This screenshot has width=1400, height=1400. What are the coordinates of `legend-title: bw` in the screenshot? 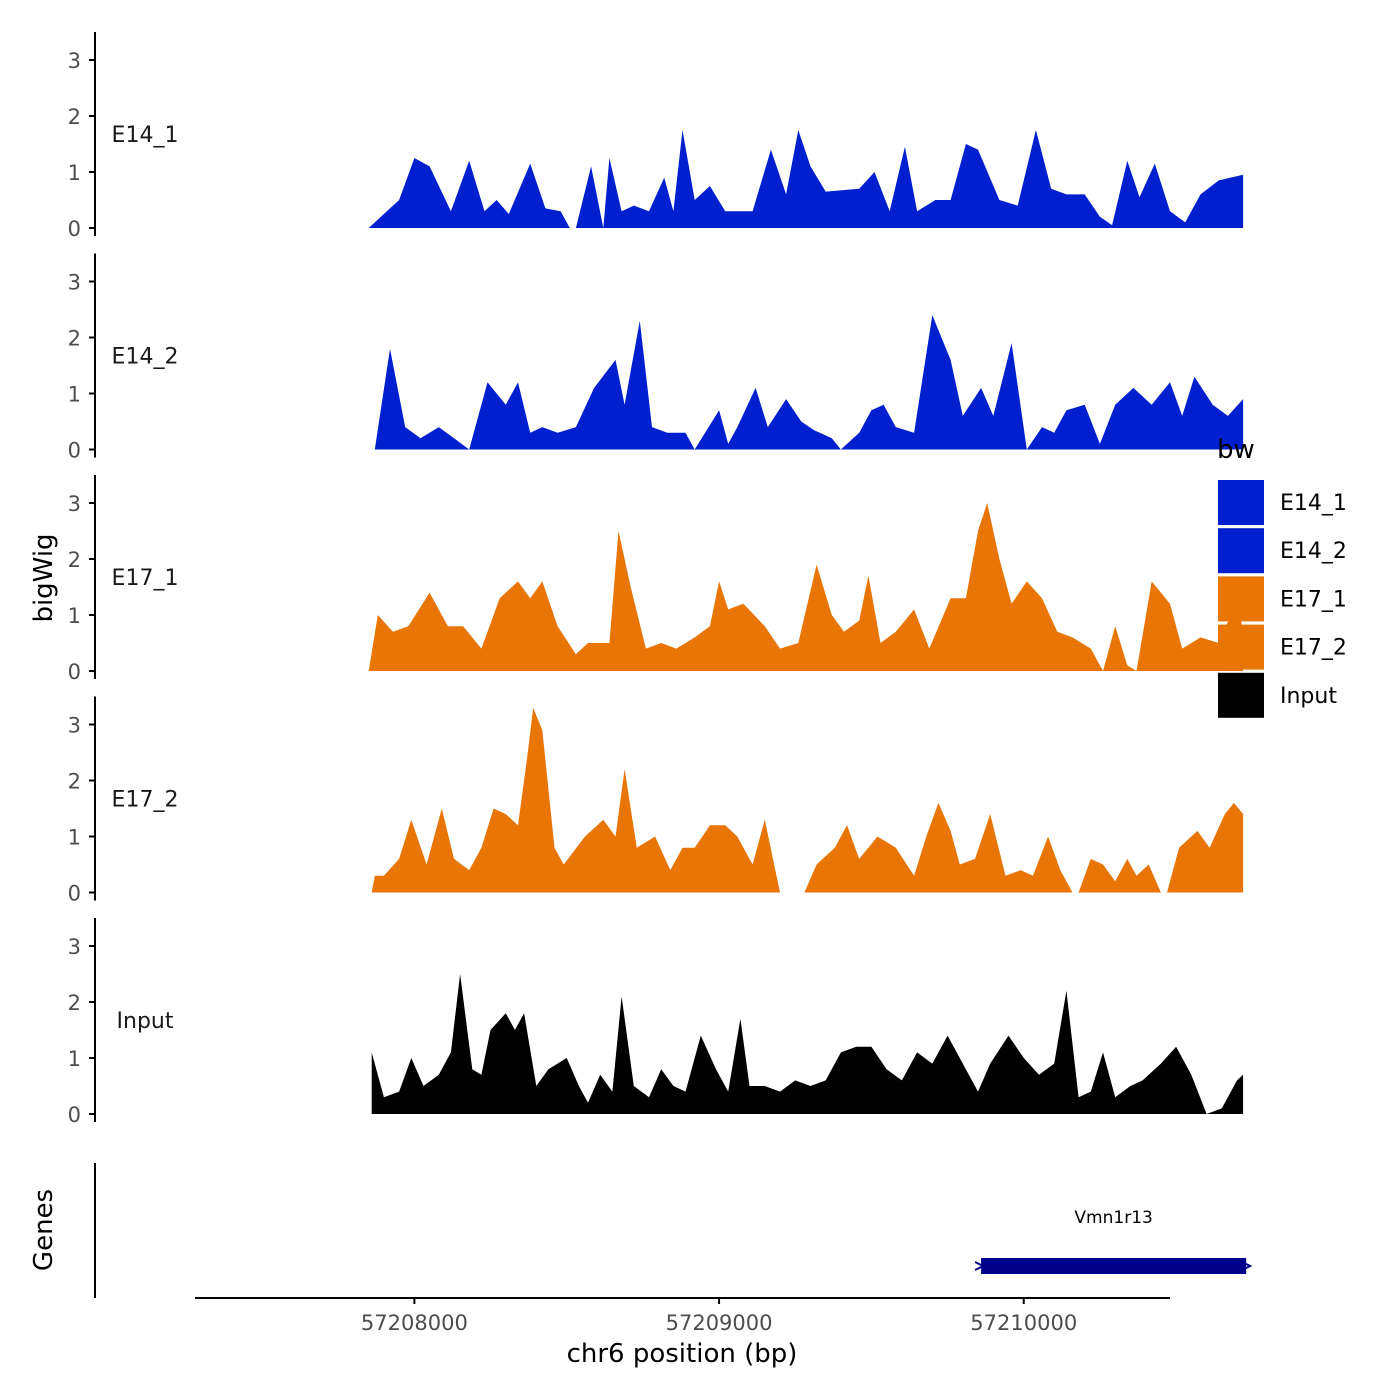 It's located at (1236, 450).